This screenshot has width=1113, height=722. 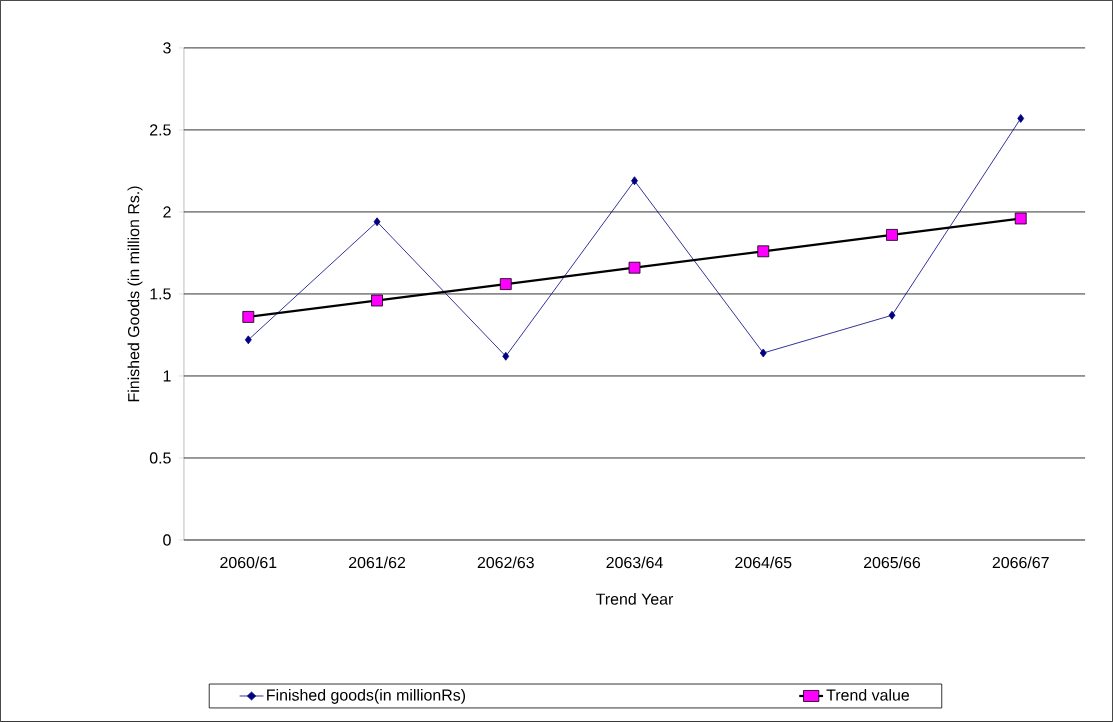 I want to click on x-tick-label: 2065/66, so click(x=892, y=562).